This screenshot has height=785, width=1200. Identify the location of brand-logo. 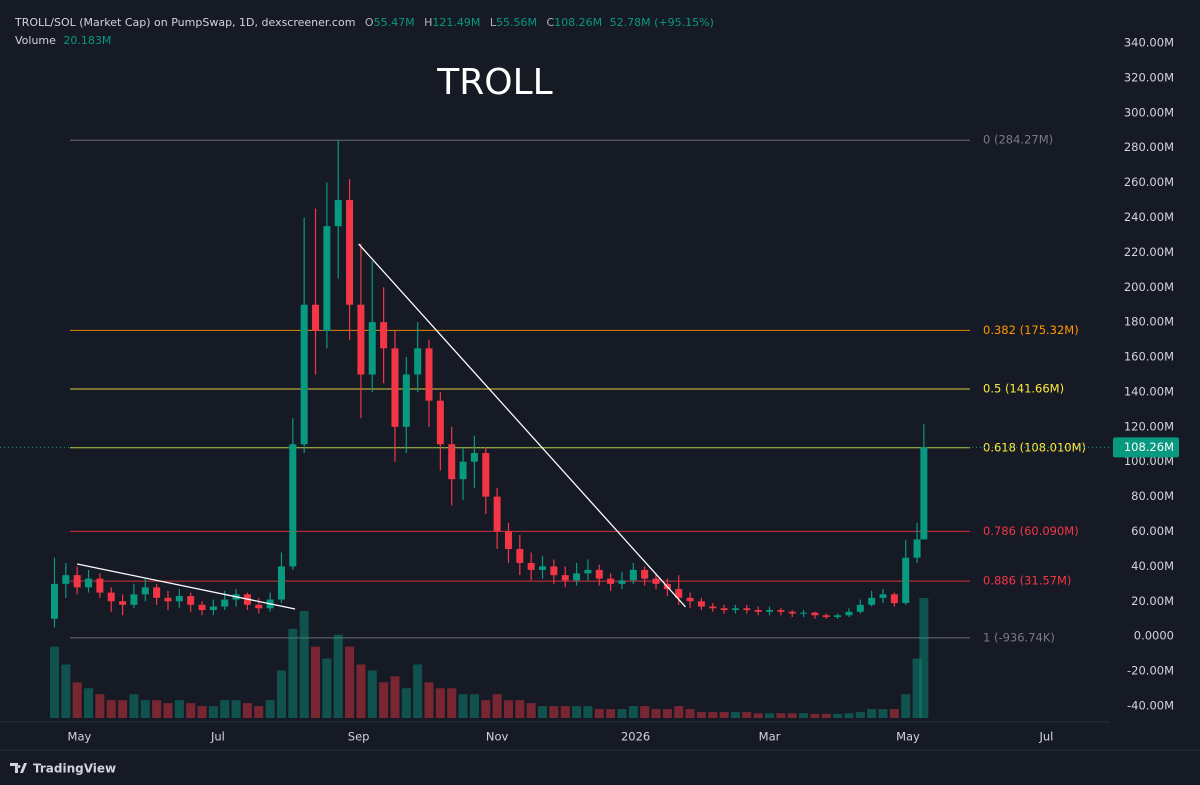
(18, 768).